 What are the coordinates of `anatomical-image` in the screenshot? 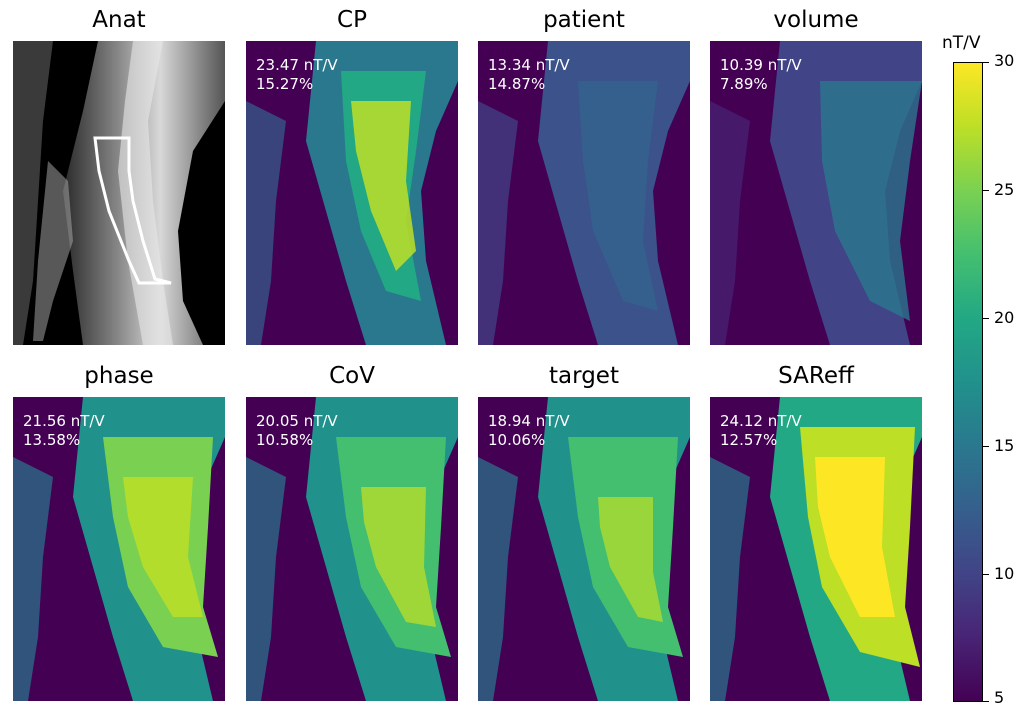 It's located at (119, 193).